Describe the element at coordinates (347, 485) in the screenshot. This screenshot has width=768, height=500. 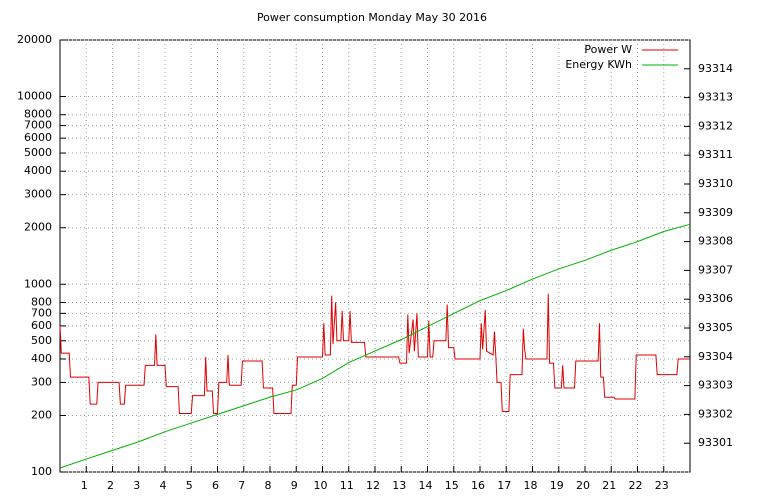
I see `x-tick-label: 11` at that location.